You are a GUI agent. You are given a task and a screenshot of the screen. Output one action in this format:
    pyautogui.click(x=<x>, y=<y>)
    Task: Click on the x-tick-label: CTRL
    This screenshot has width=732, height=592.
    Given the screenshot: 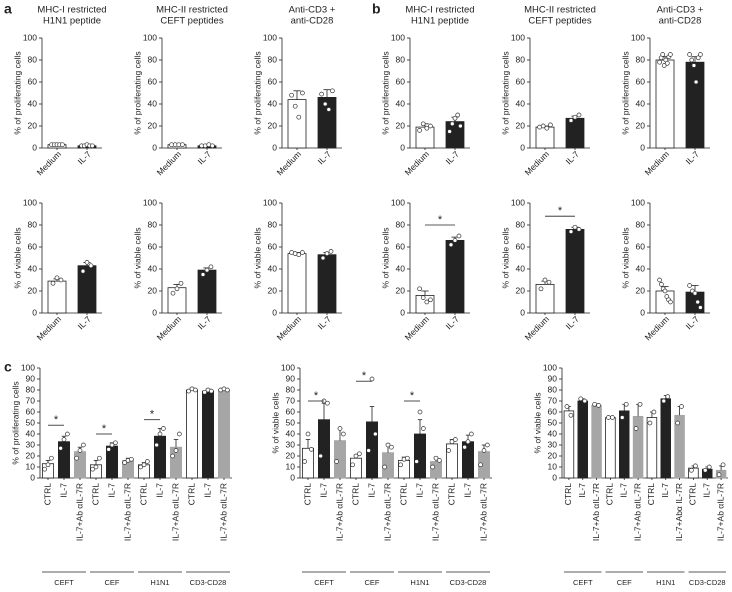 What is the action you would take?
    pyautogui.click(x=693, y=494)
    